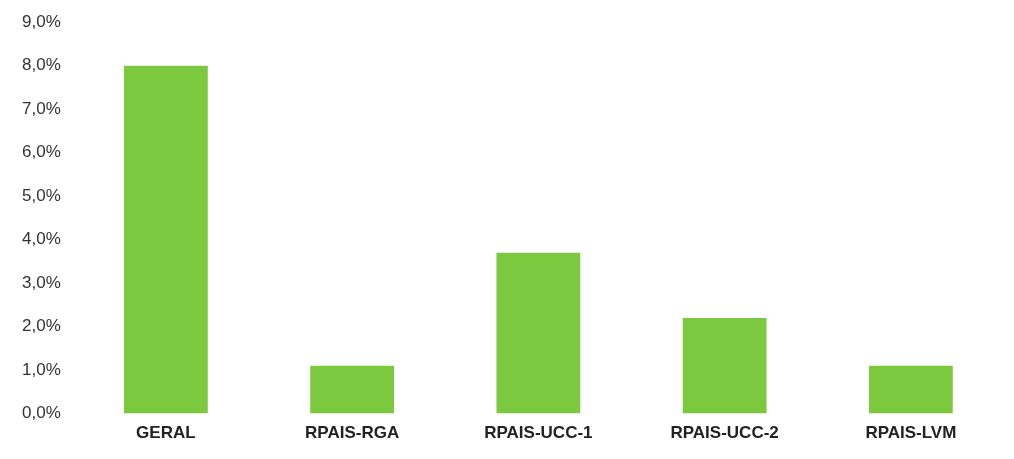  Describe the element at coordinates (911, 433) in the screenshot. I see `x-tick-label: RPAIS-LVM` at that location.